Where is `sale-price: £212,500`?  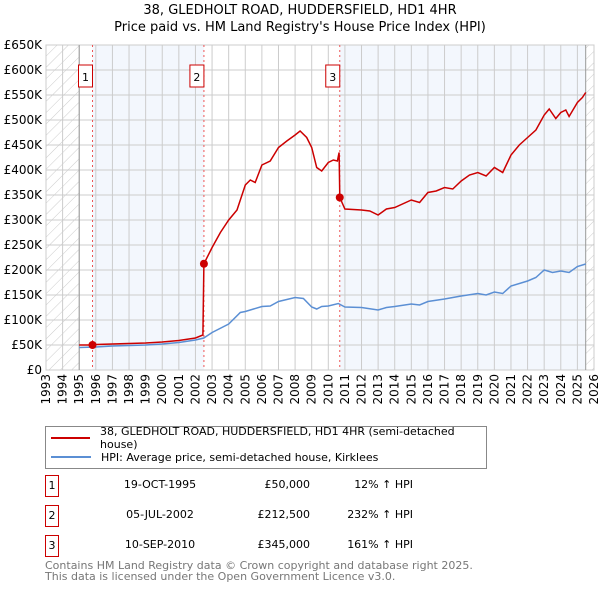
sale-price: £212,500 is located at coordinates (284, 514).